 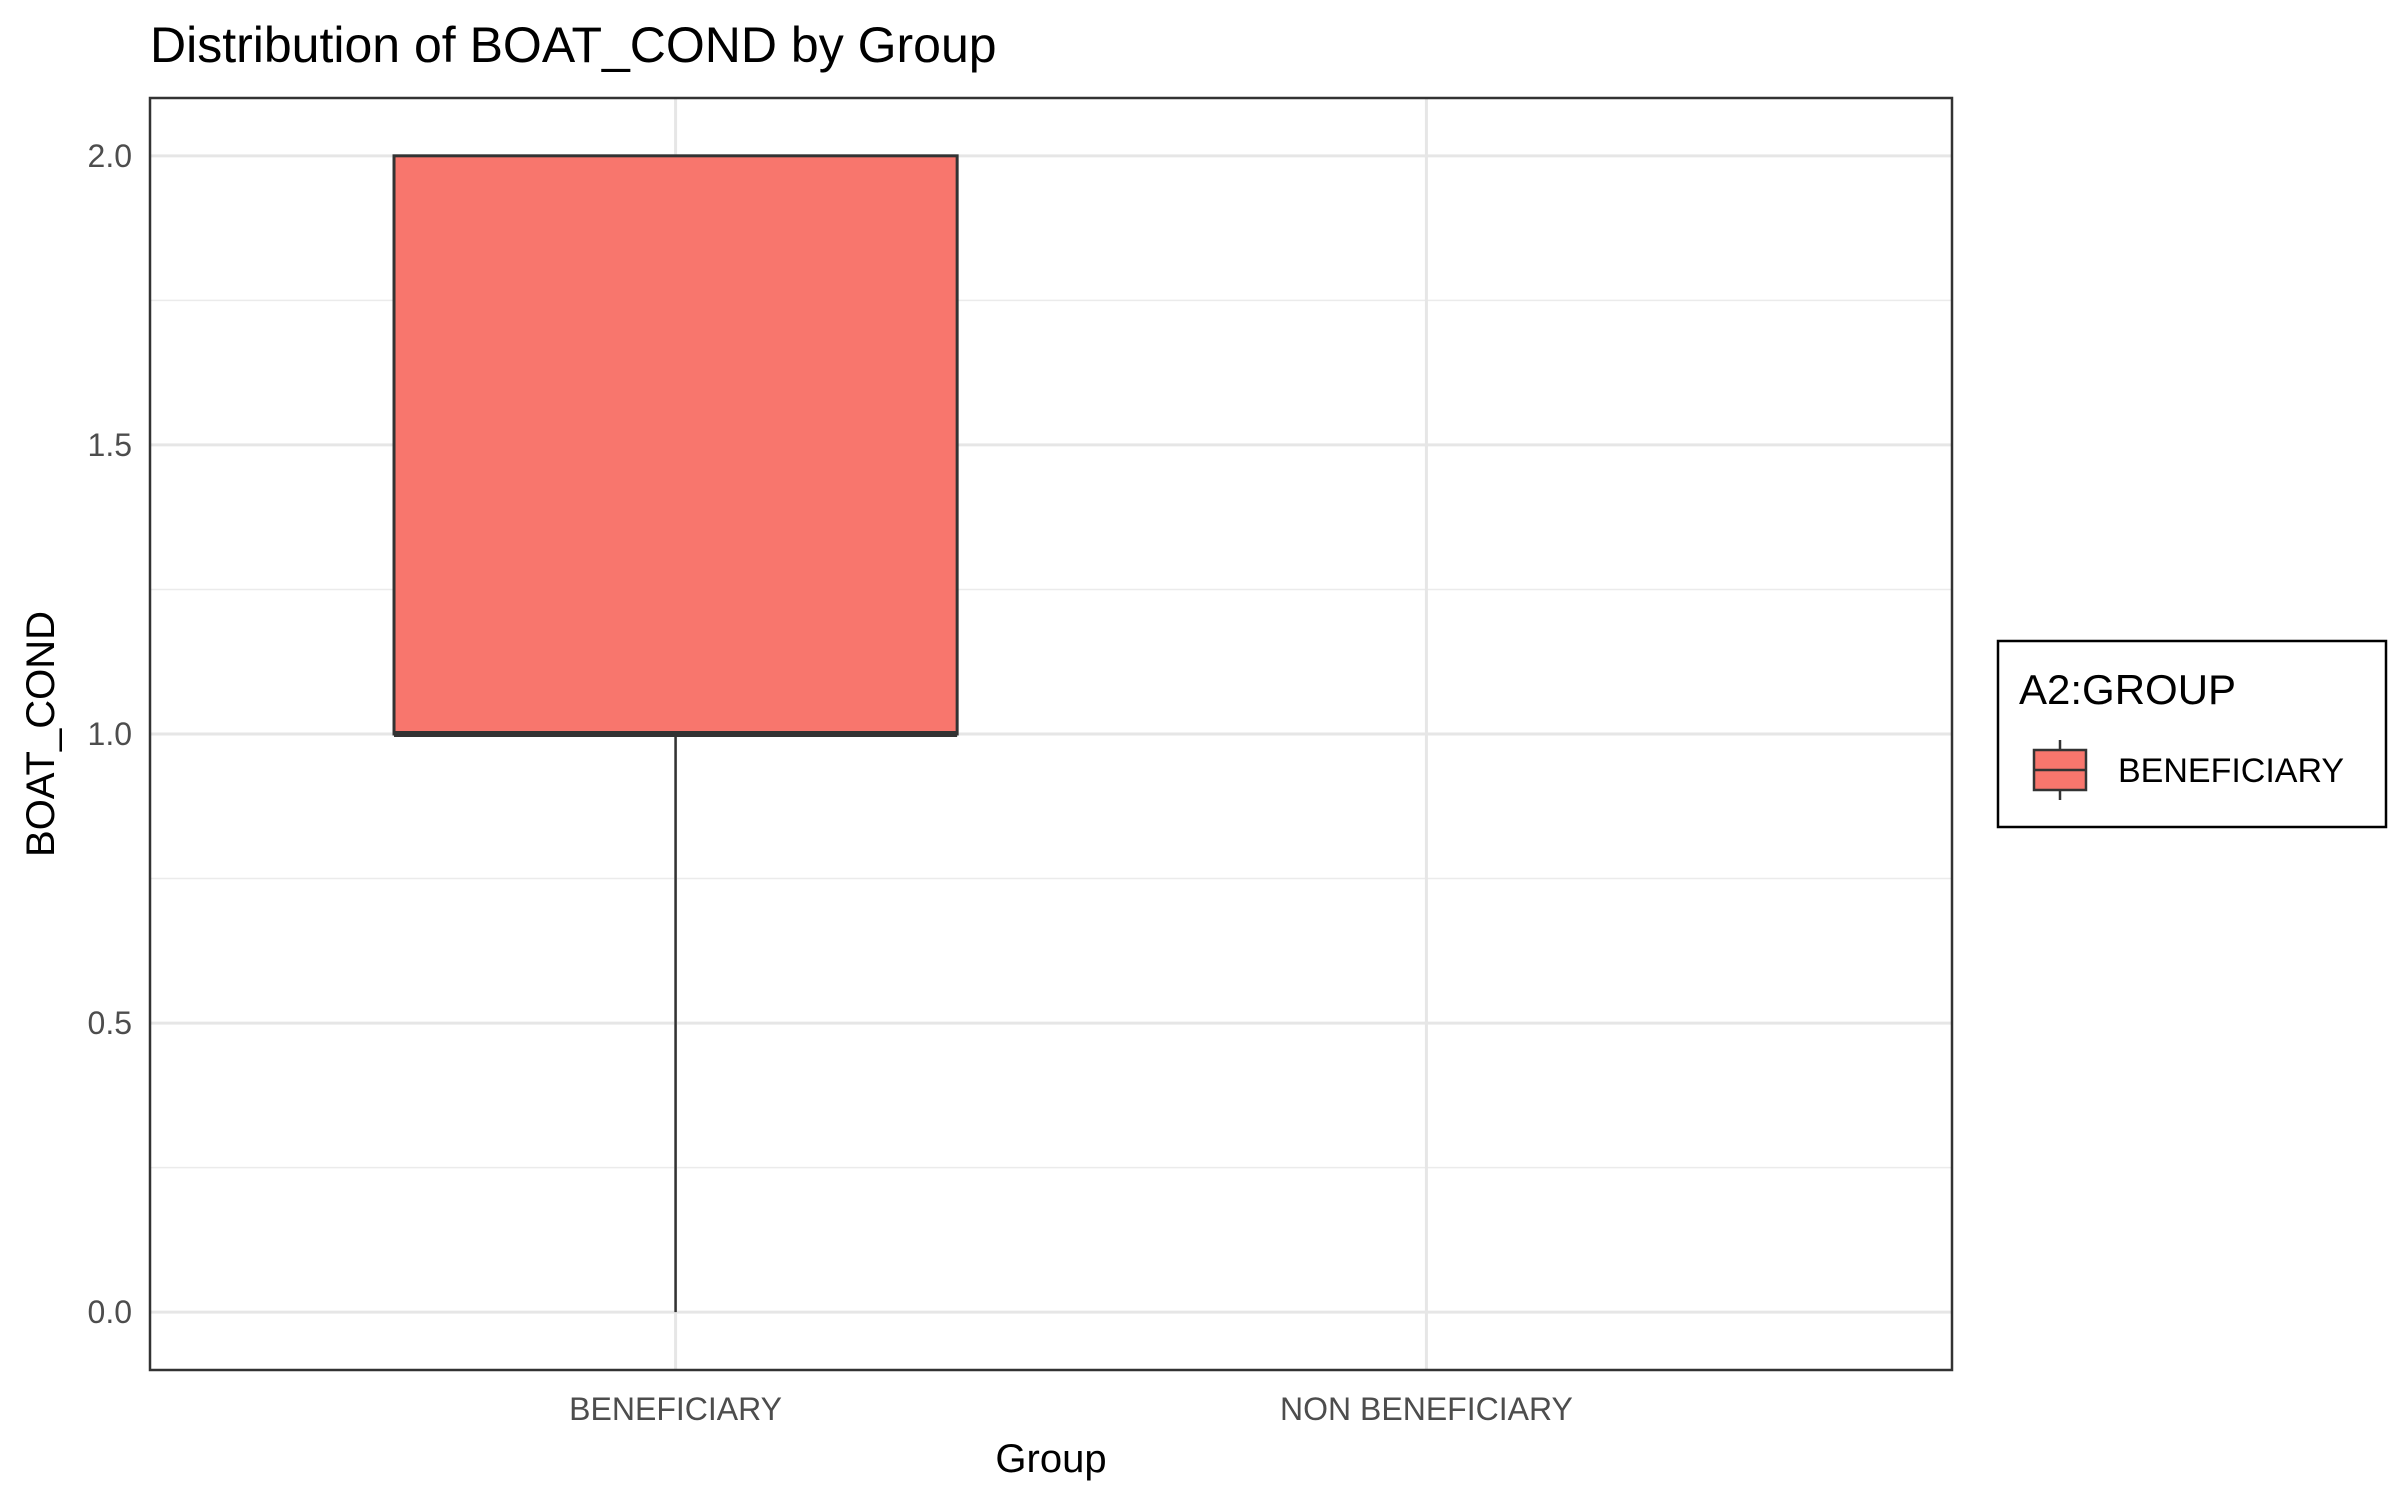 I want to click on x-axis-title: Group, so click(x=1050, y=1459).